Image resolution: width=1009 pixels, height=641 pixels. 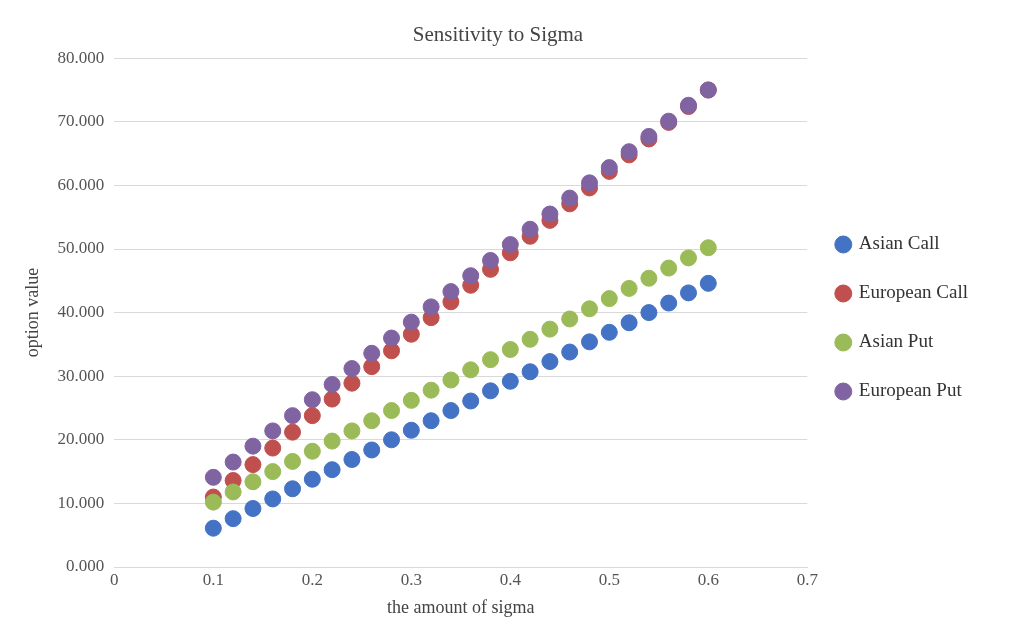 I want to click on y-tick-label: 80.000, so click(x=81, y=57).